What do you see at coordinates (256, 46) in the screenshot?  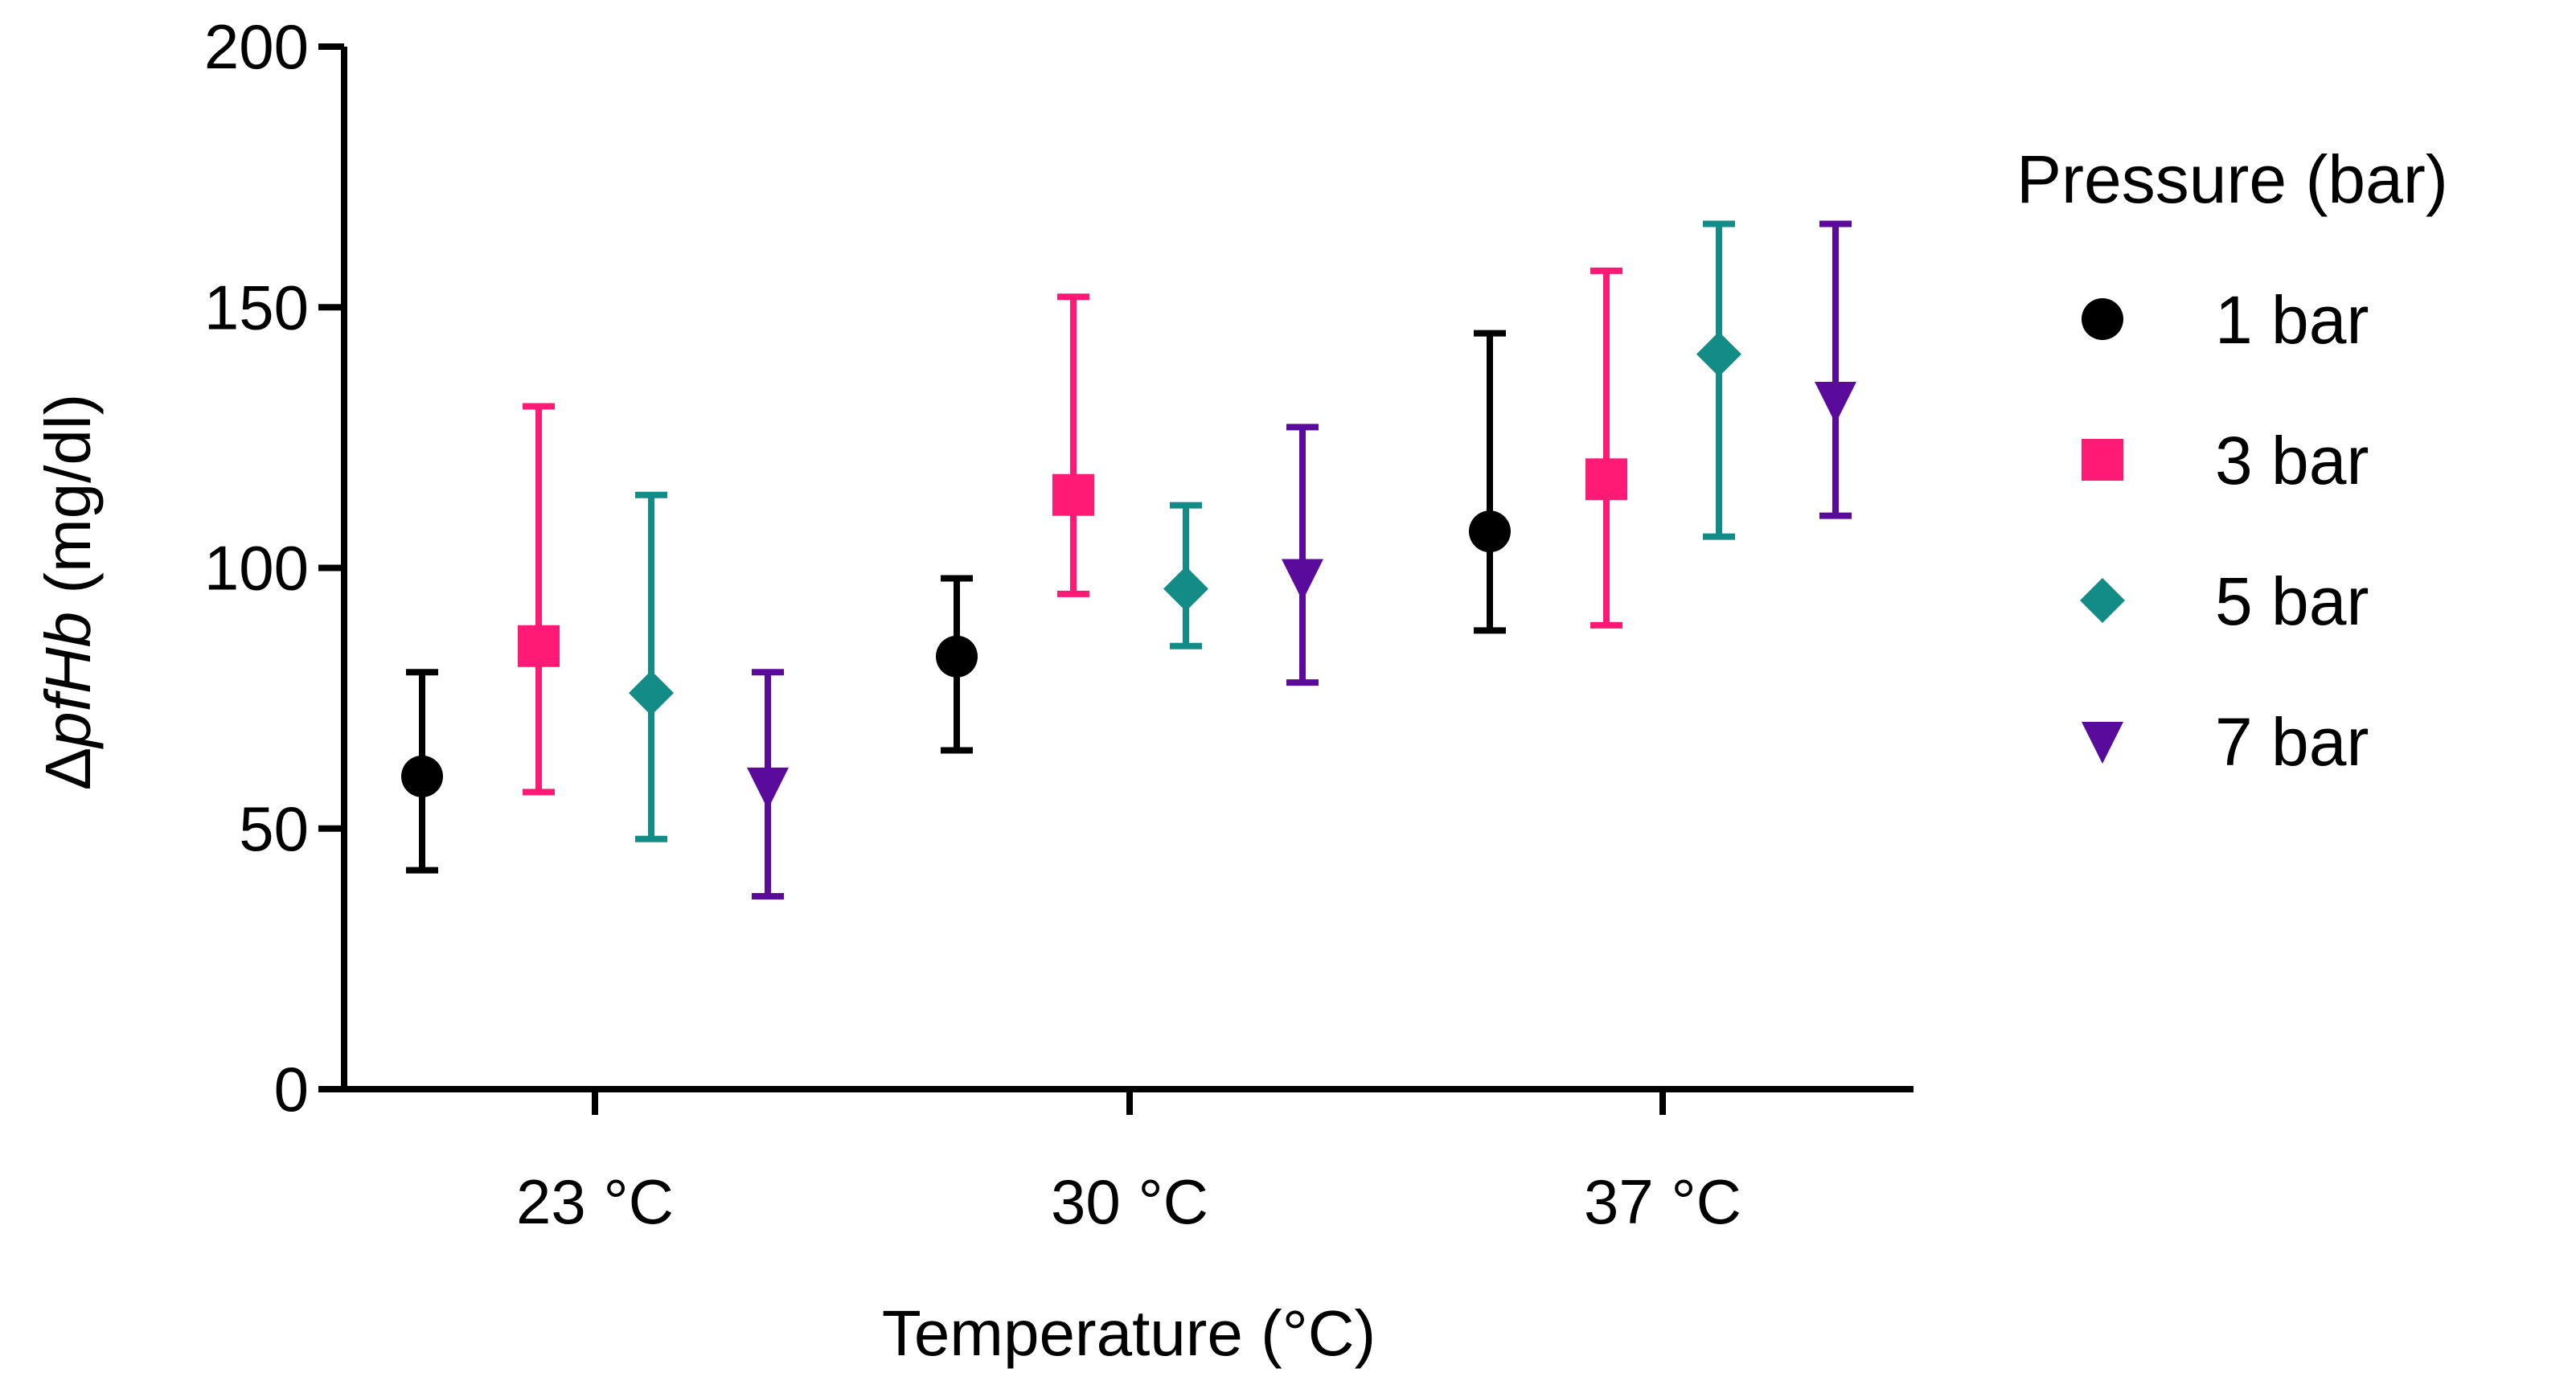 I see `y-tick-label: 200` at bounding box center [256, 46].